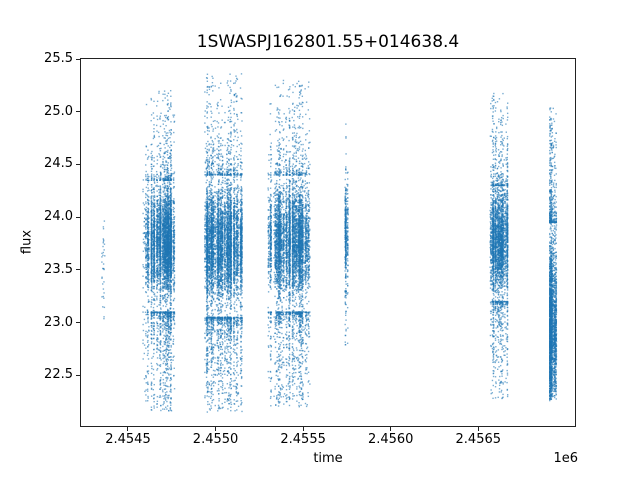 The image size is (640, 480). What do you see at coordinates (58, 322) in the screenshot?
I see `y-tick-label: 23.0` at bounding box center [58, 322].